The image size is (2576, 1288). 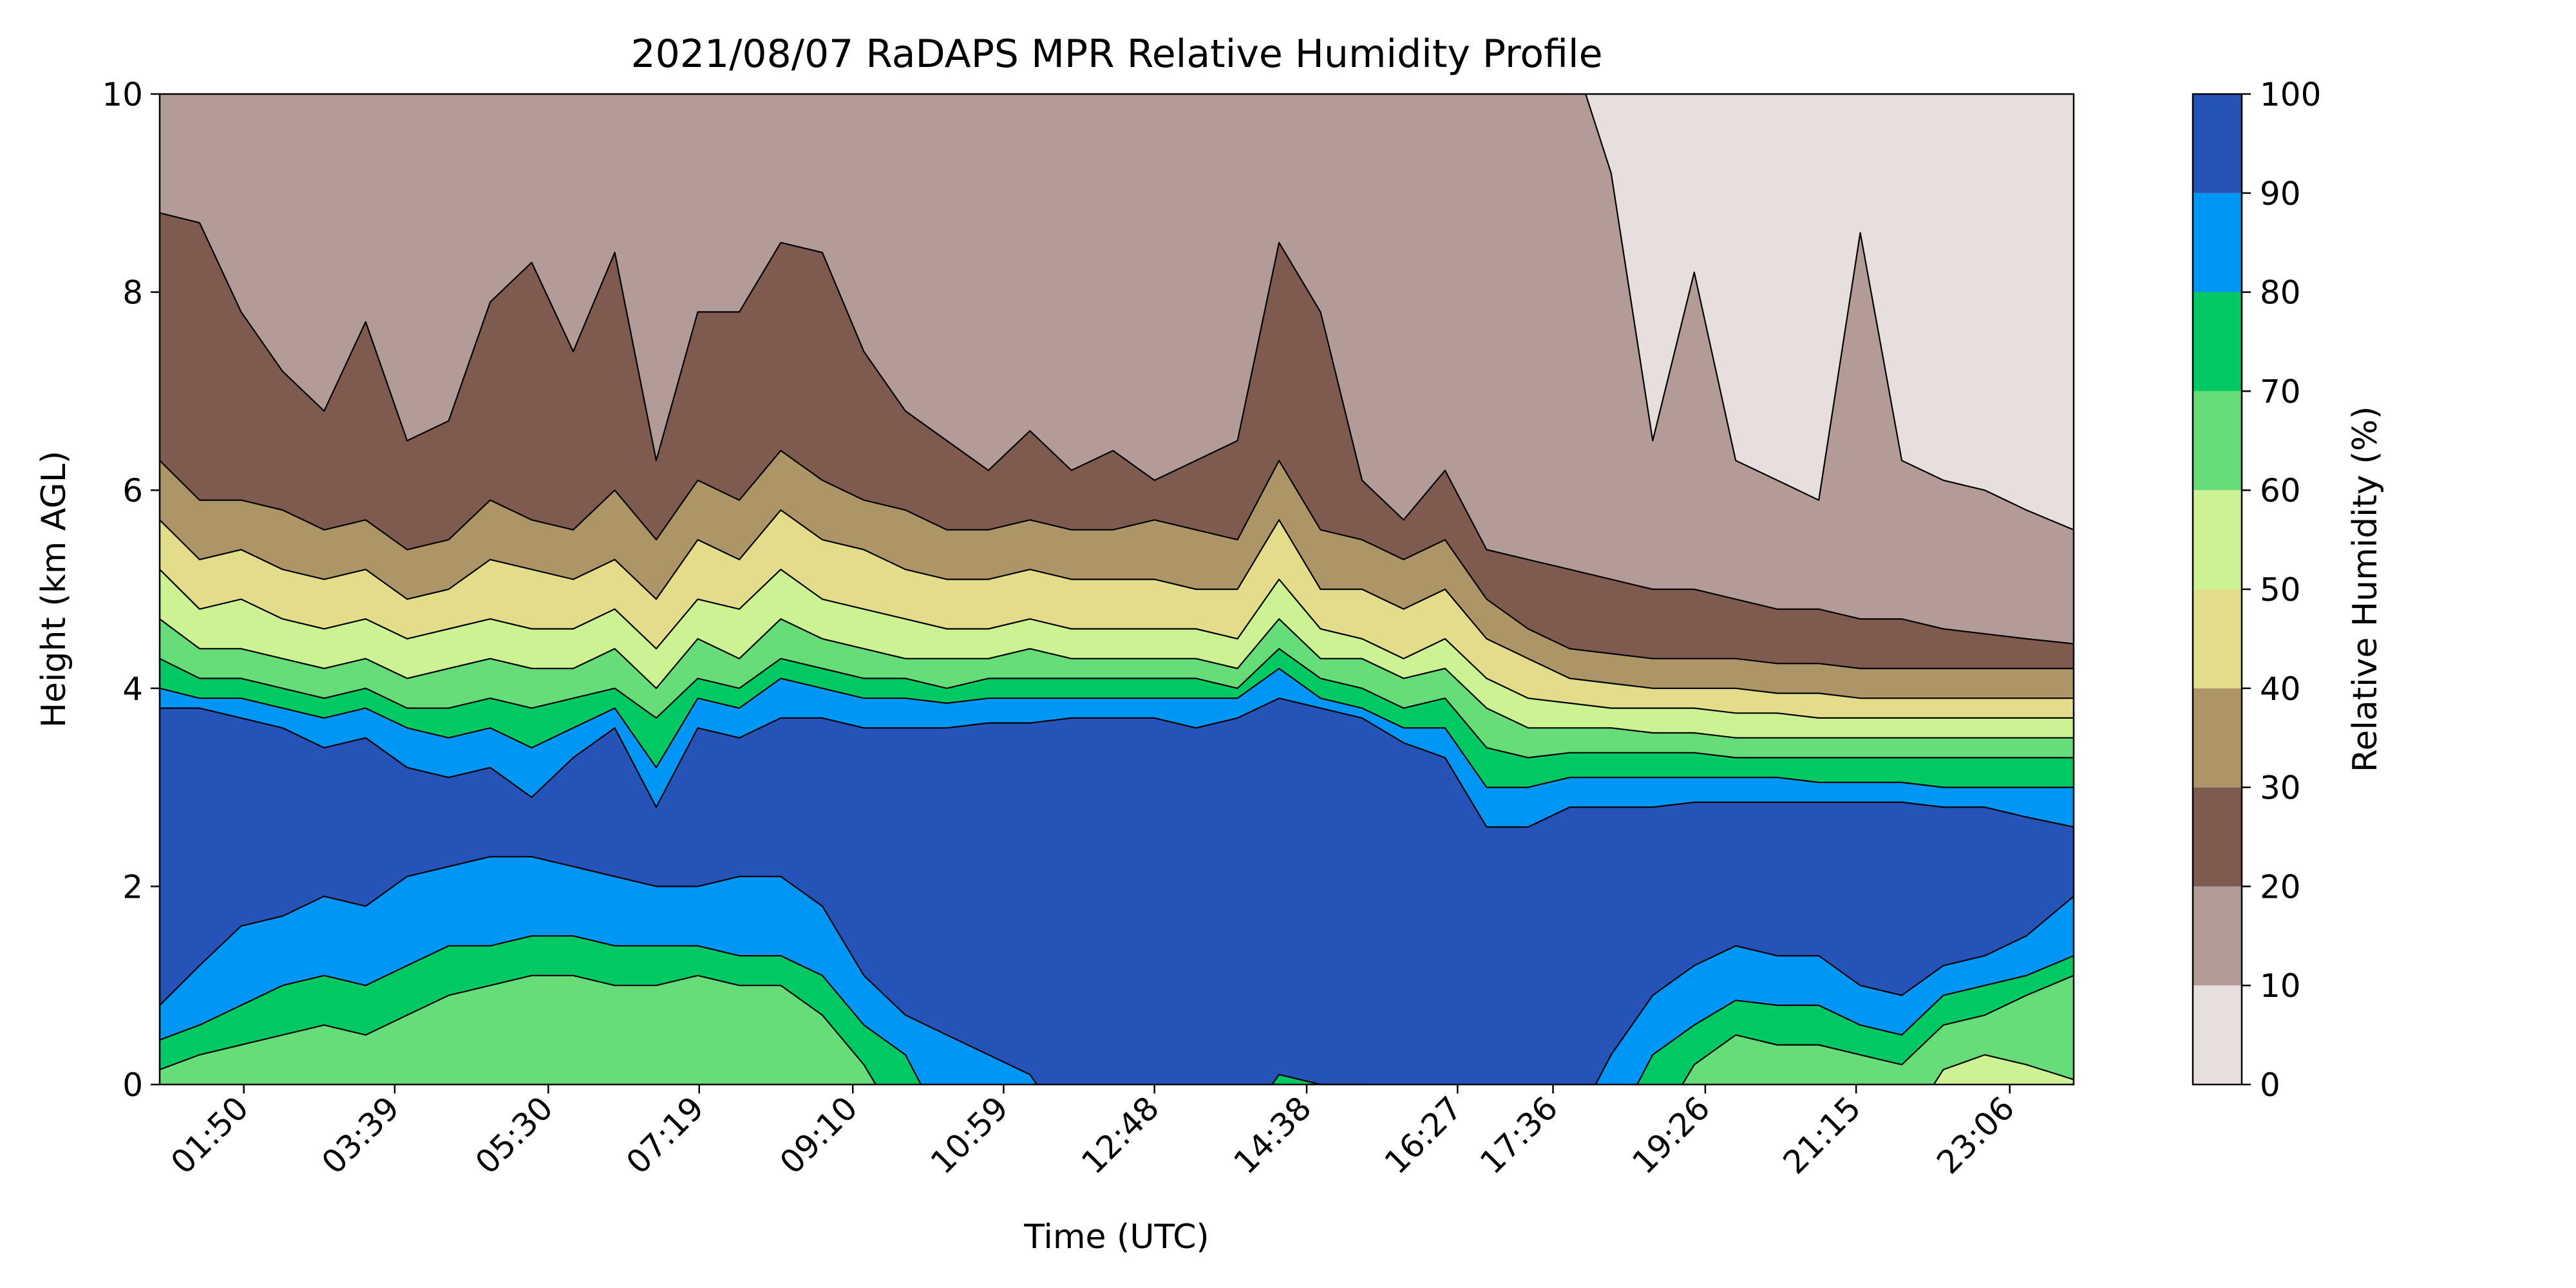 What do you see at coordinates (1671, 1135) in the screenshot?
I see `x-tick-label: 19:26` at bounding box center [1671, 1135].